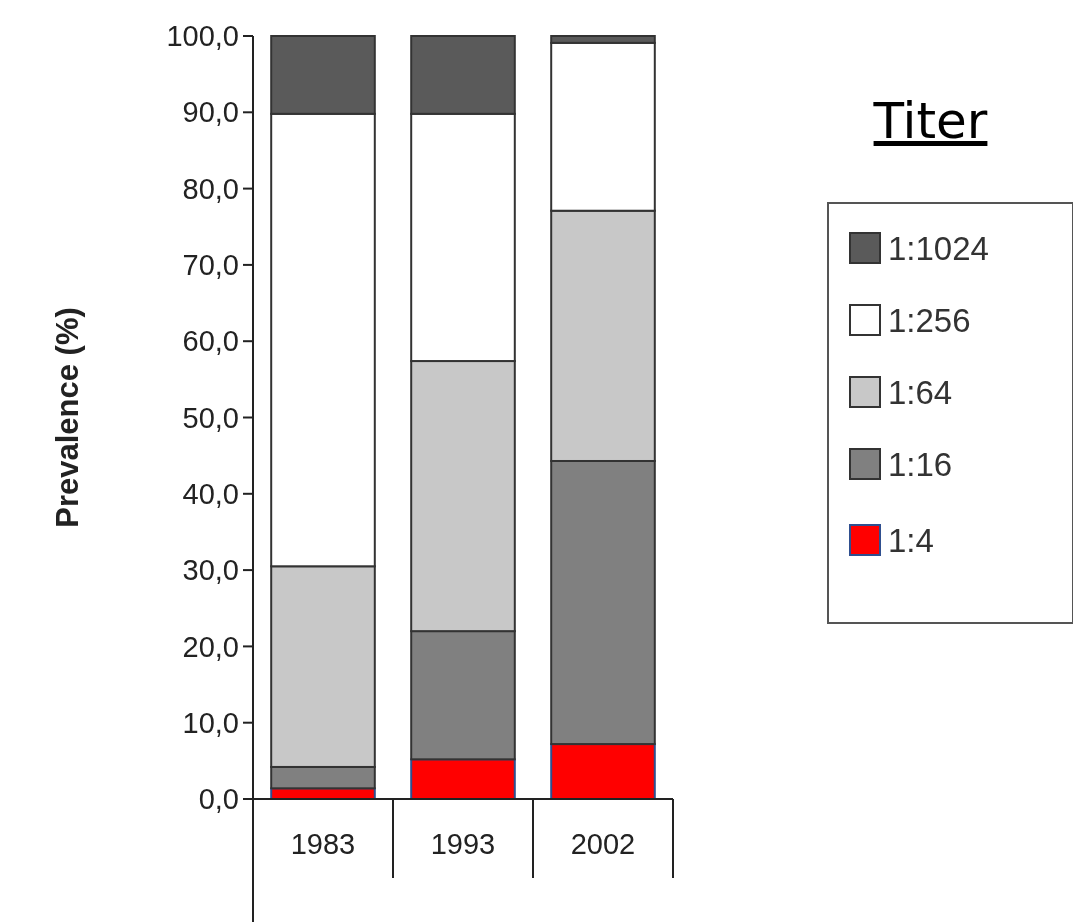  What do you see at coordinates (938, 248) in the screenshot?
I see `legend-label: 1:1024` at bounding box center [938, 248].